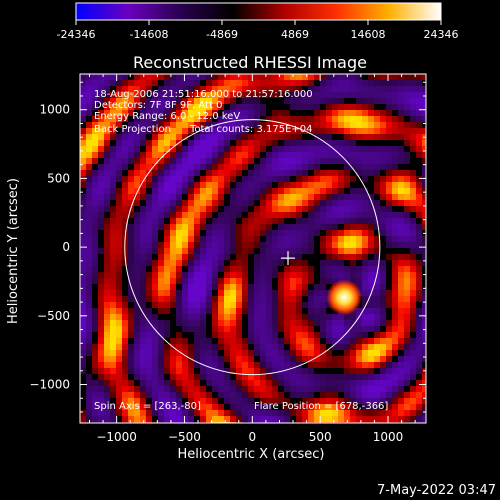 This screenshot has height=500, width=500. I want to click on info-line-time: 18-Aug-2006 21:51:16.000 to 21:57:16.000, so click(203, 94).